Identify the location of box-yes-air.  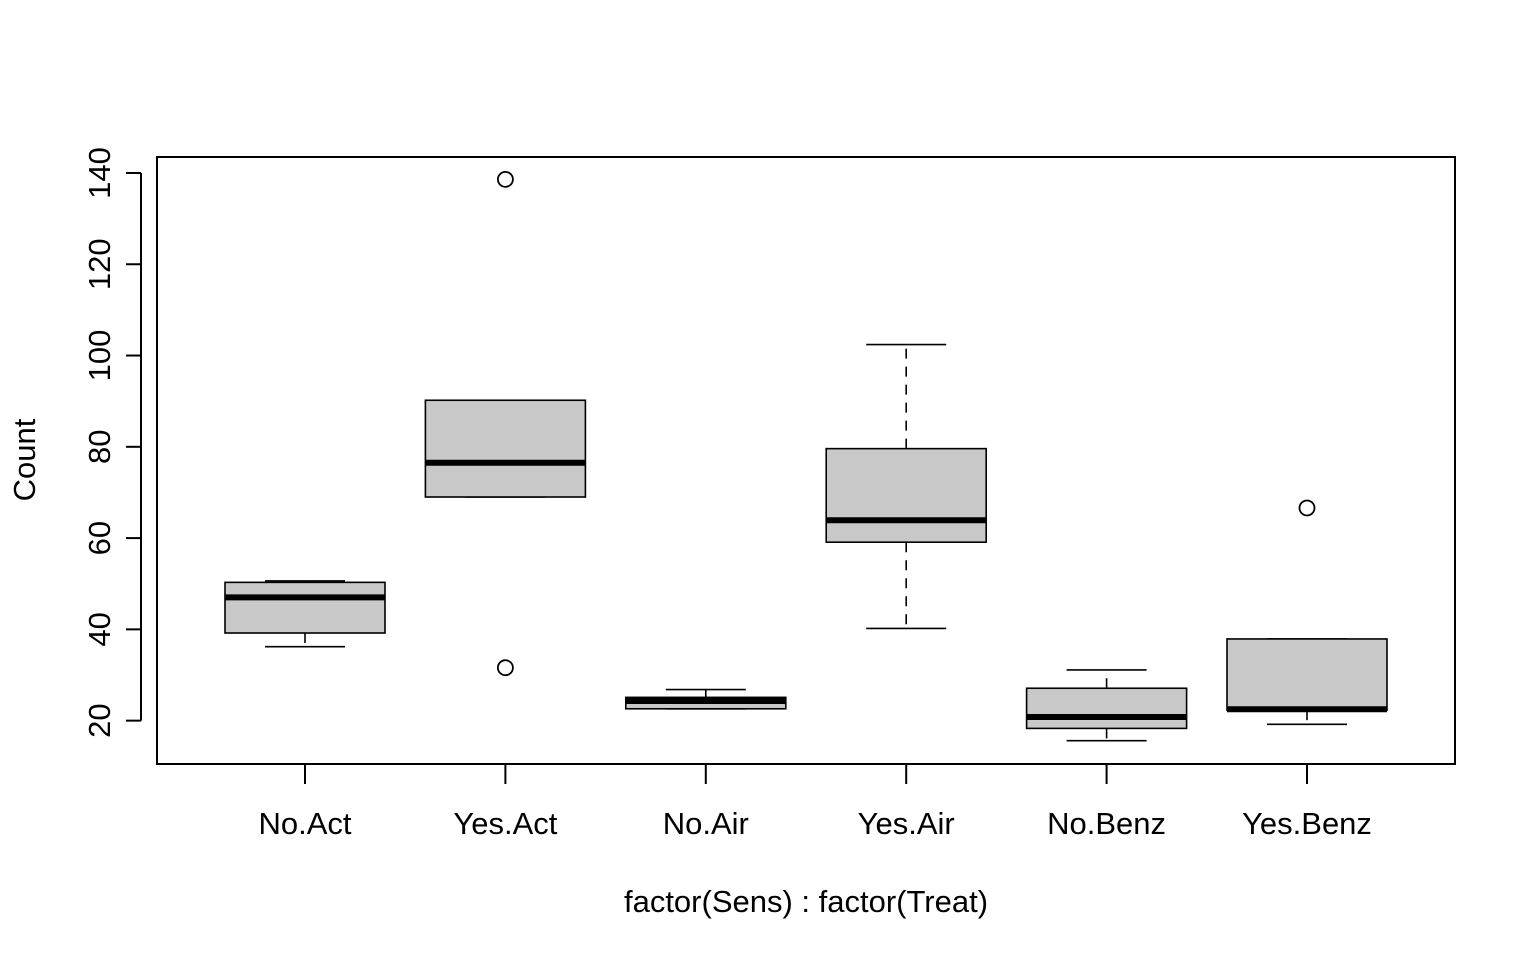
(906, 486).